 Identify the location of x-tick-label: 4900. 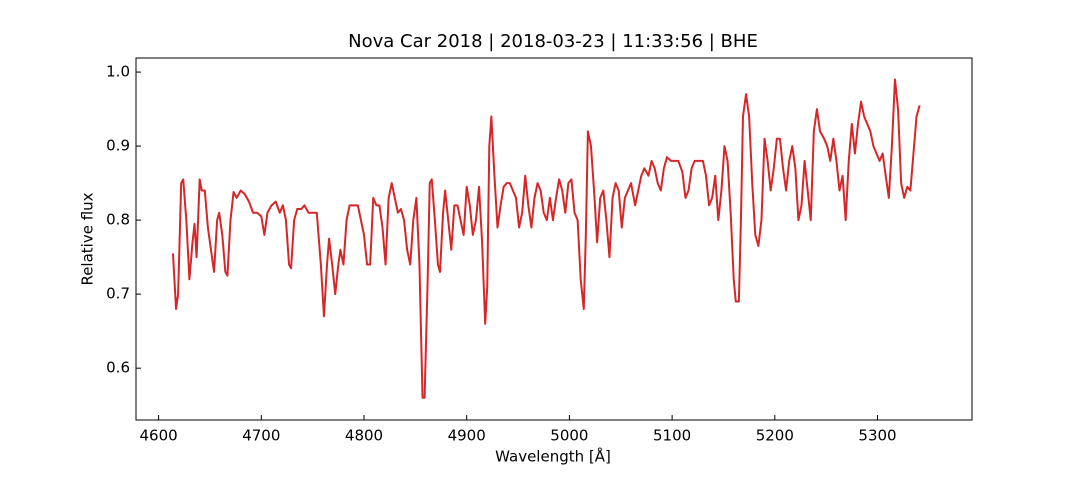
(467, 436).